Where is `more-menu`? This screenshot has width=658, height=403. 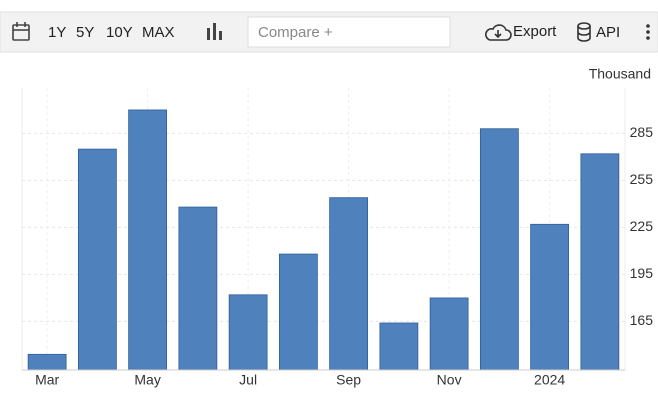
more-menu is located at coordinates (648, 32).